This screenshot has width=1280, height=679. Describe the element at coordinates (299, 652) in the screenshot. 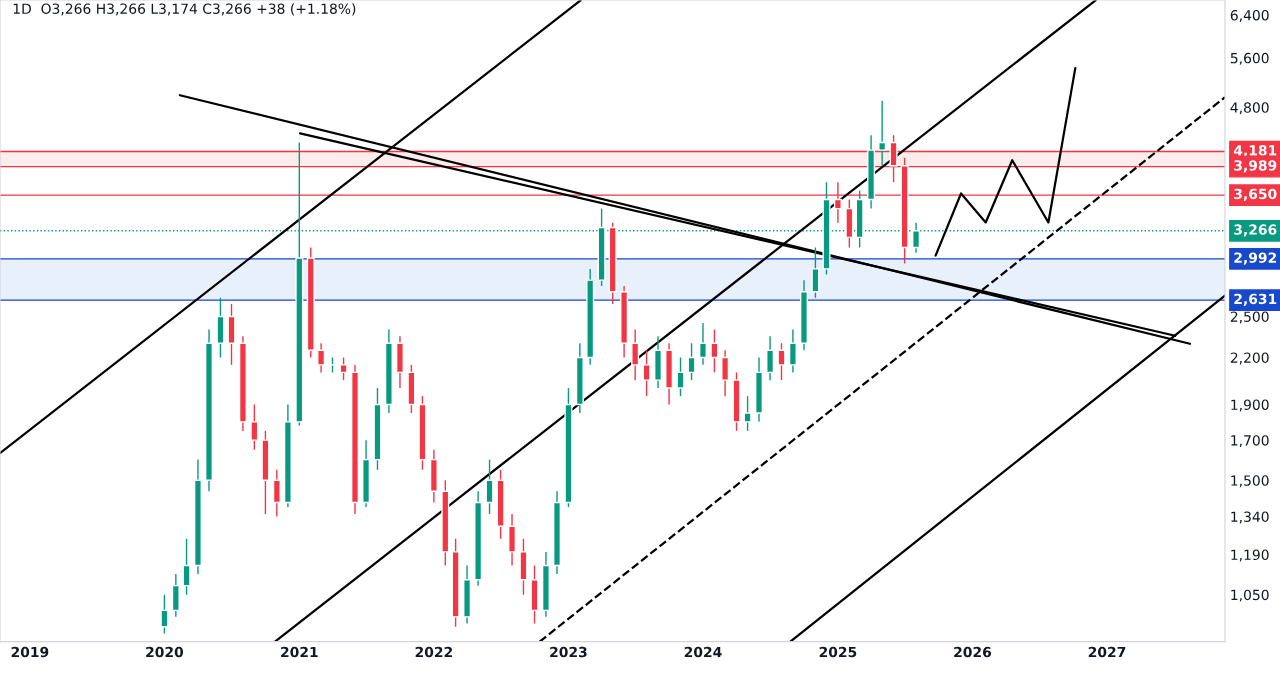

I see `x-tick-label: 2021` at that location.